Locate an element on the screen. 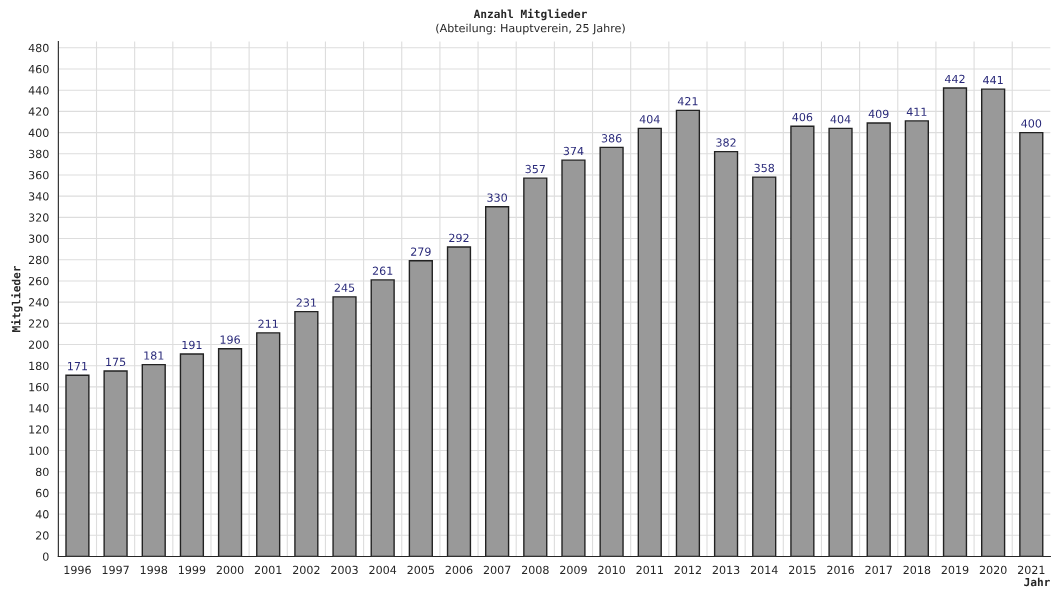 This screenshot has width=1061, height=592. x-tick-label: 1996 is located at coordinates (77, 570).